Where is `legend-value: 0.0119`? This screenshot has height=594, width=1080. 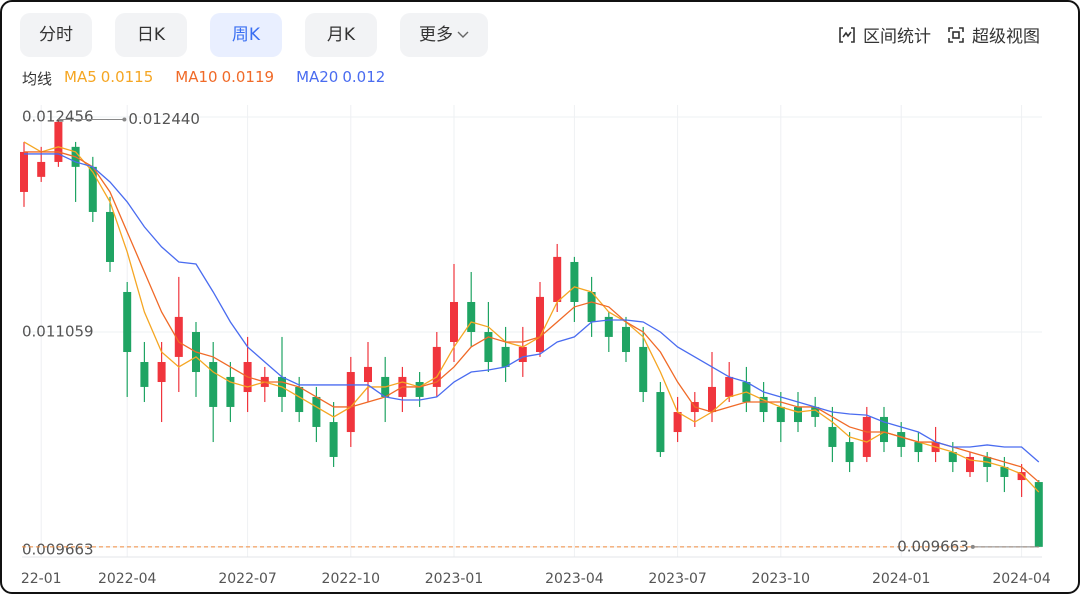 legend-value: 0.0119 is located at coordinates (248, 77).